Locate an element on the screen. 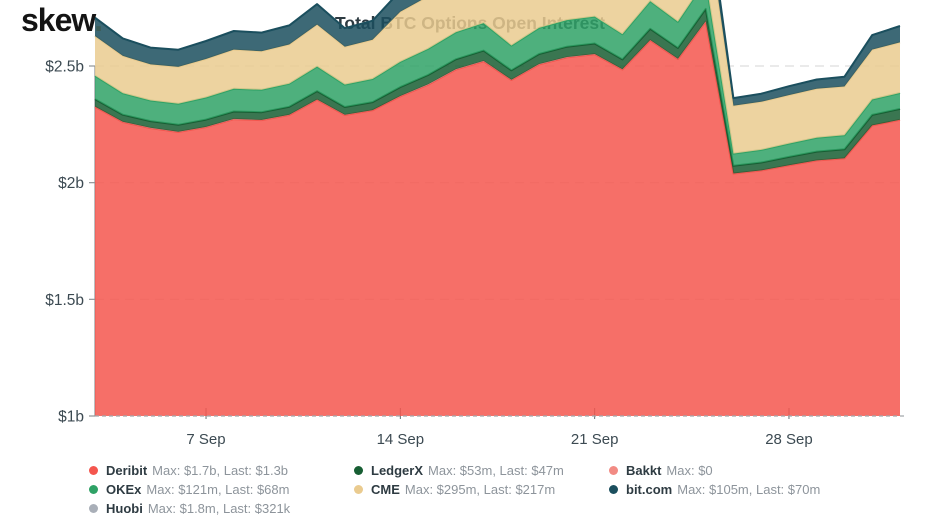 Image resolution: width=940 pixels, height=525 pixels. legend-item-bit-com: bit.com Max: $105m, Last: $70m is located at coordinates (714, 489).